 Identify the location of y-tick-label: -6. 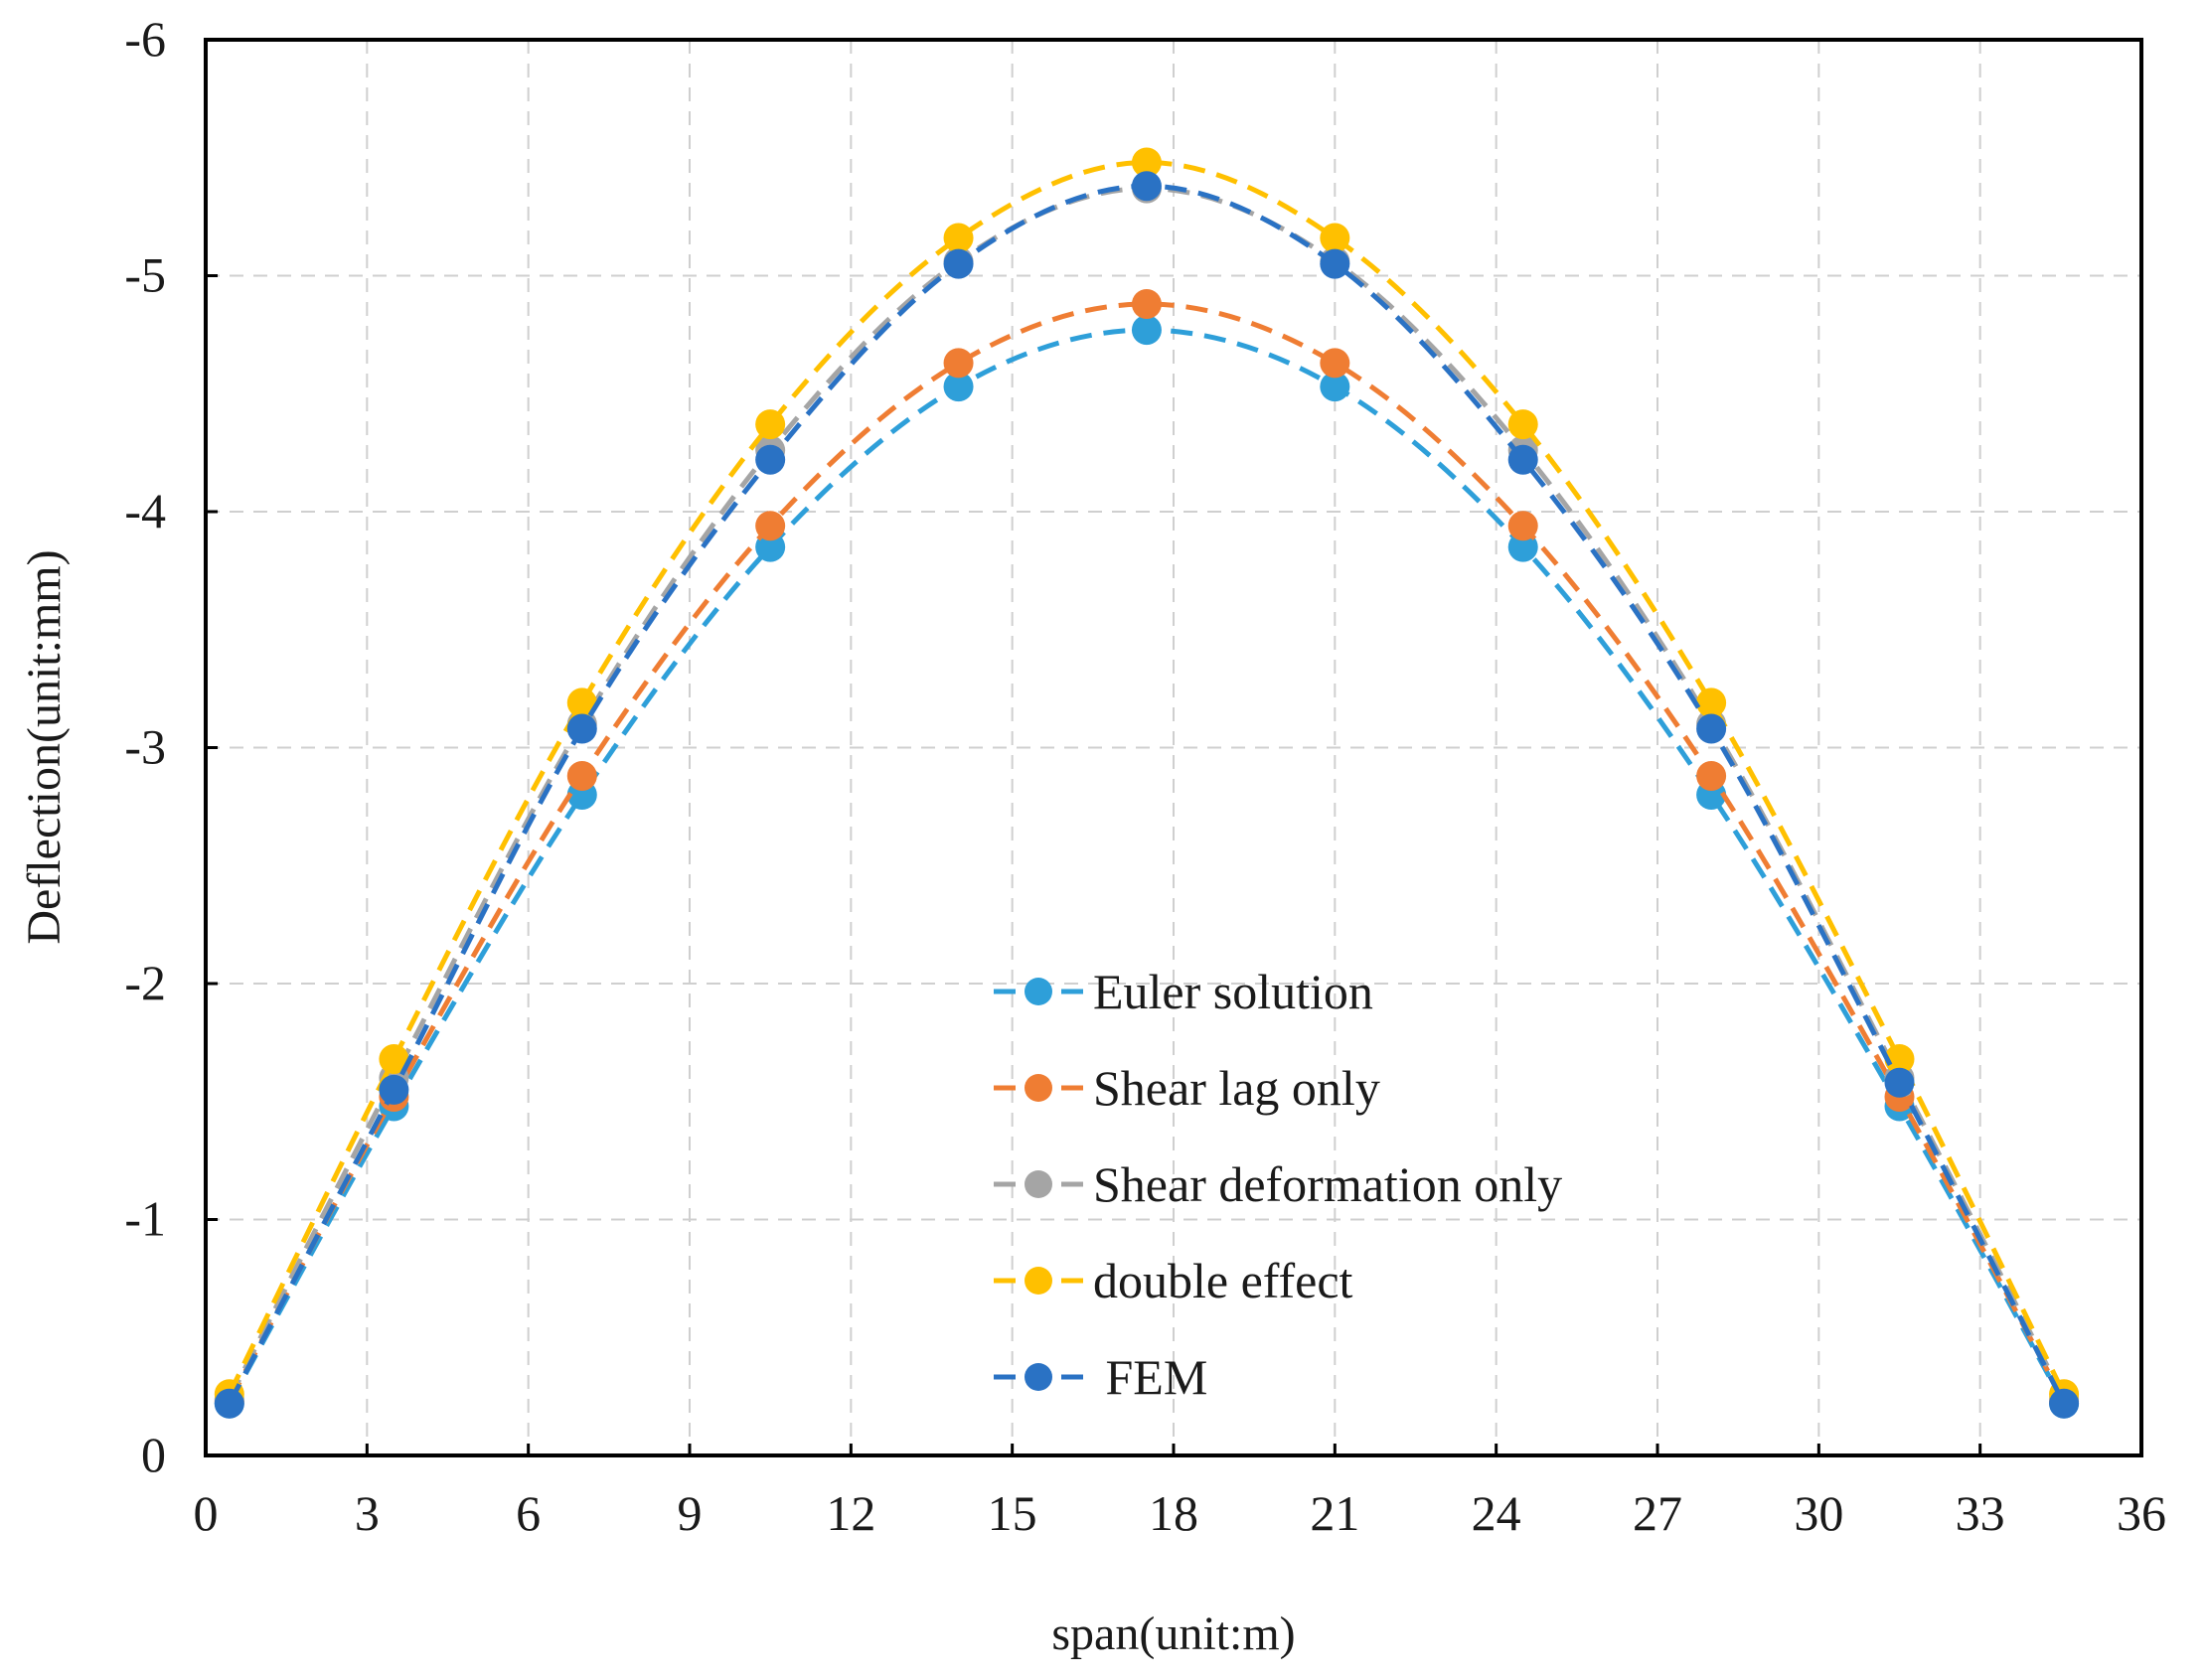
(145, 39).